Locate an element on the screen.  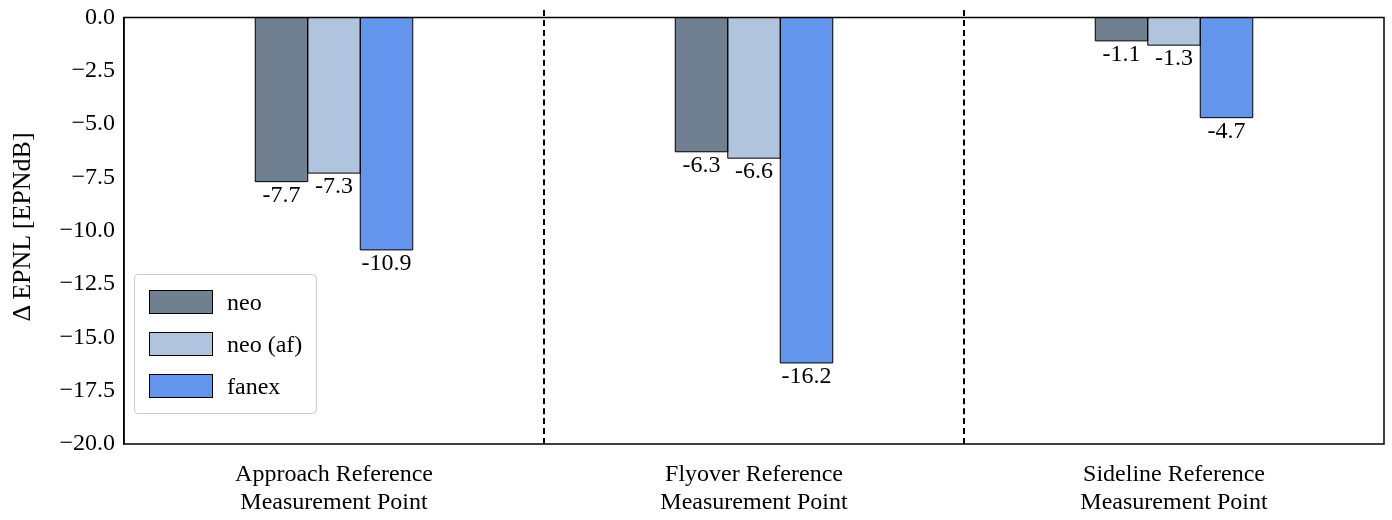
x-tick-label: Sideline Reference Measurement Point is located at coordinates (1174, 487).